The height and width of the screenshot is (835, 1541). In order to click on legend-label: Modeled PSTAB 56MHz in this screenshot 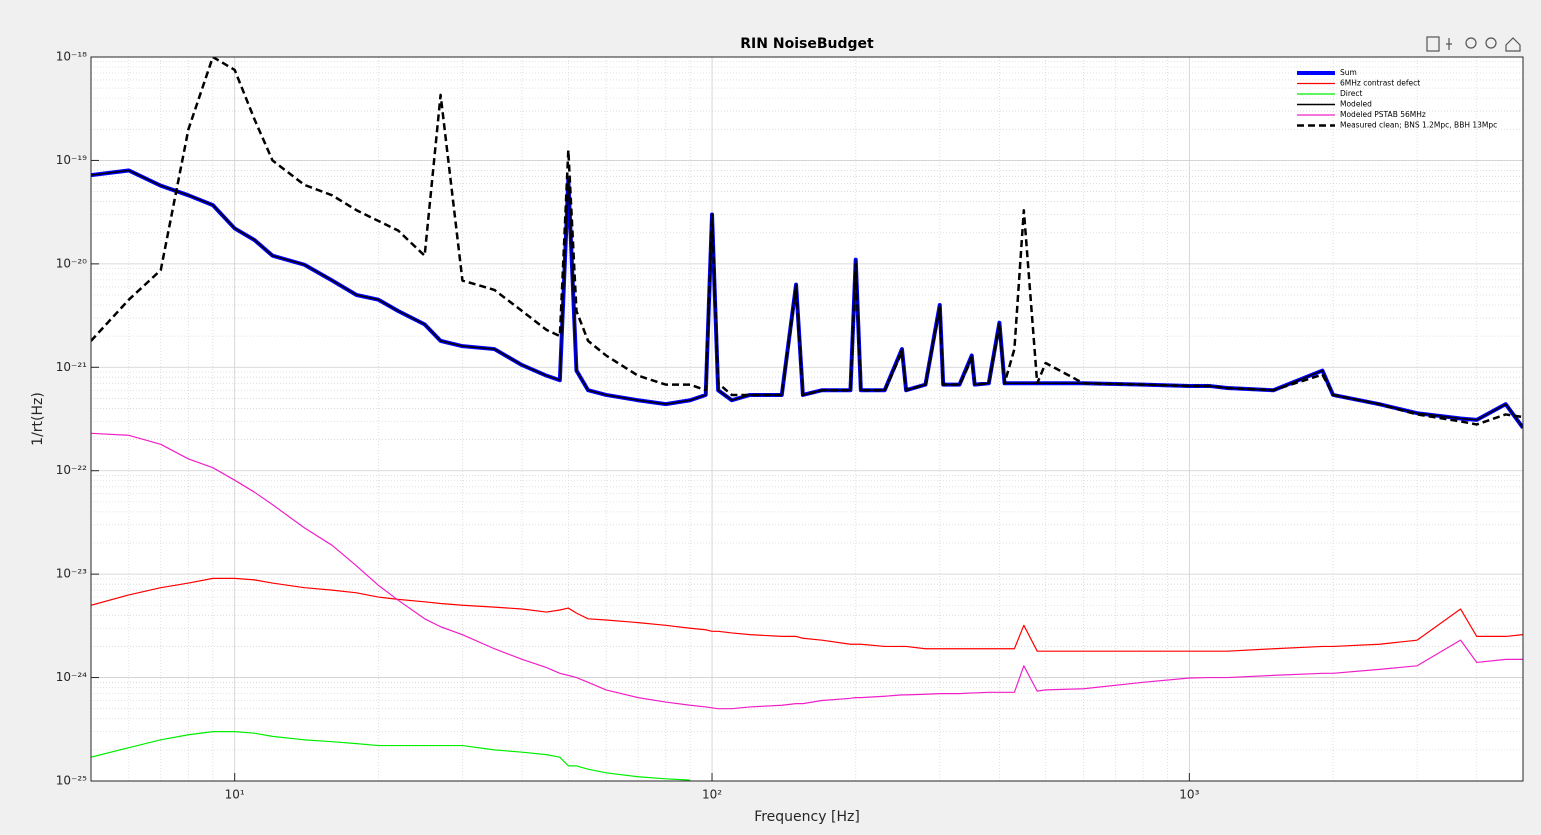, I will do `click(1383, 114)`.